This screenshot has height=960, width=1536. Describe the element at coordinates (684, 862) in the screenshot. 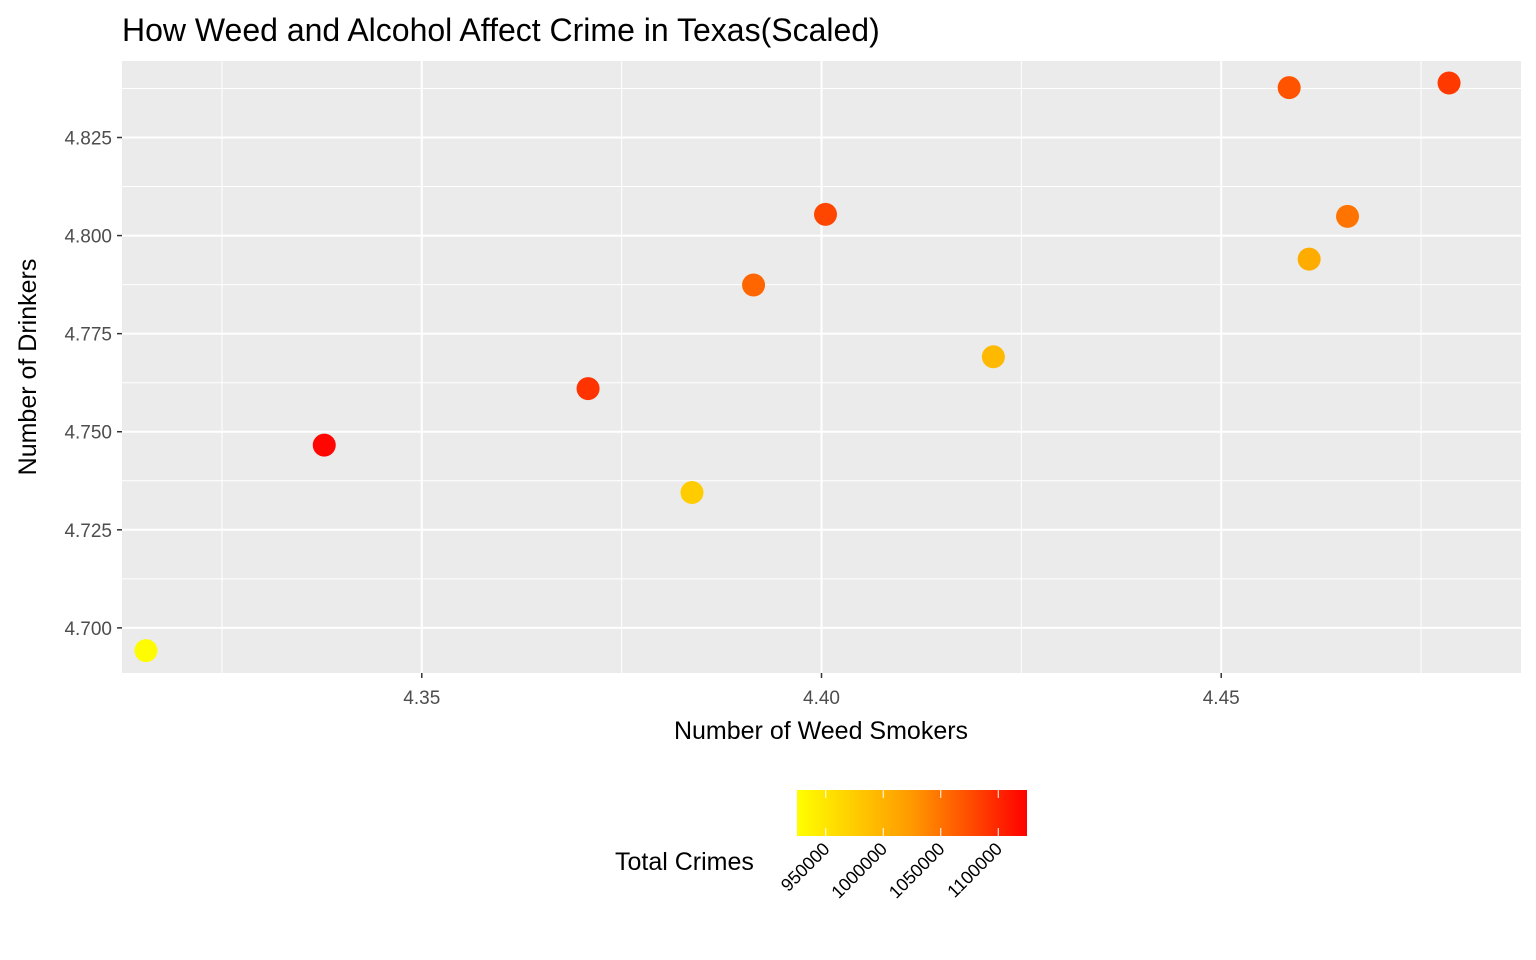

I see `legend-title: Total Crimes` at that location.